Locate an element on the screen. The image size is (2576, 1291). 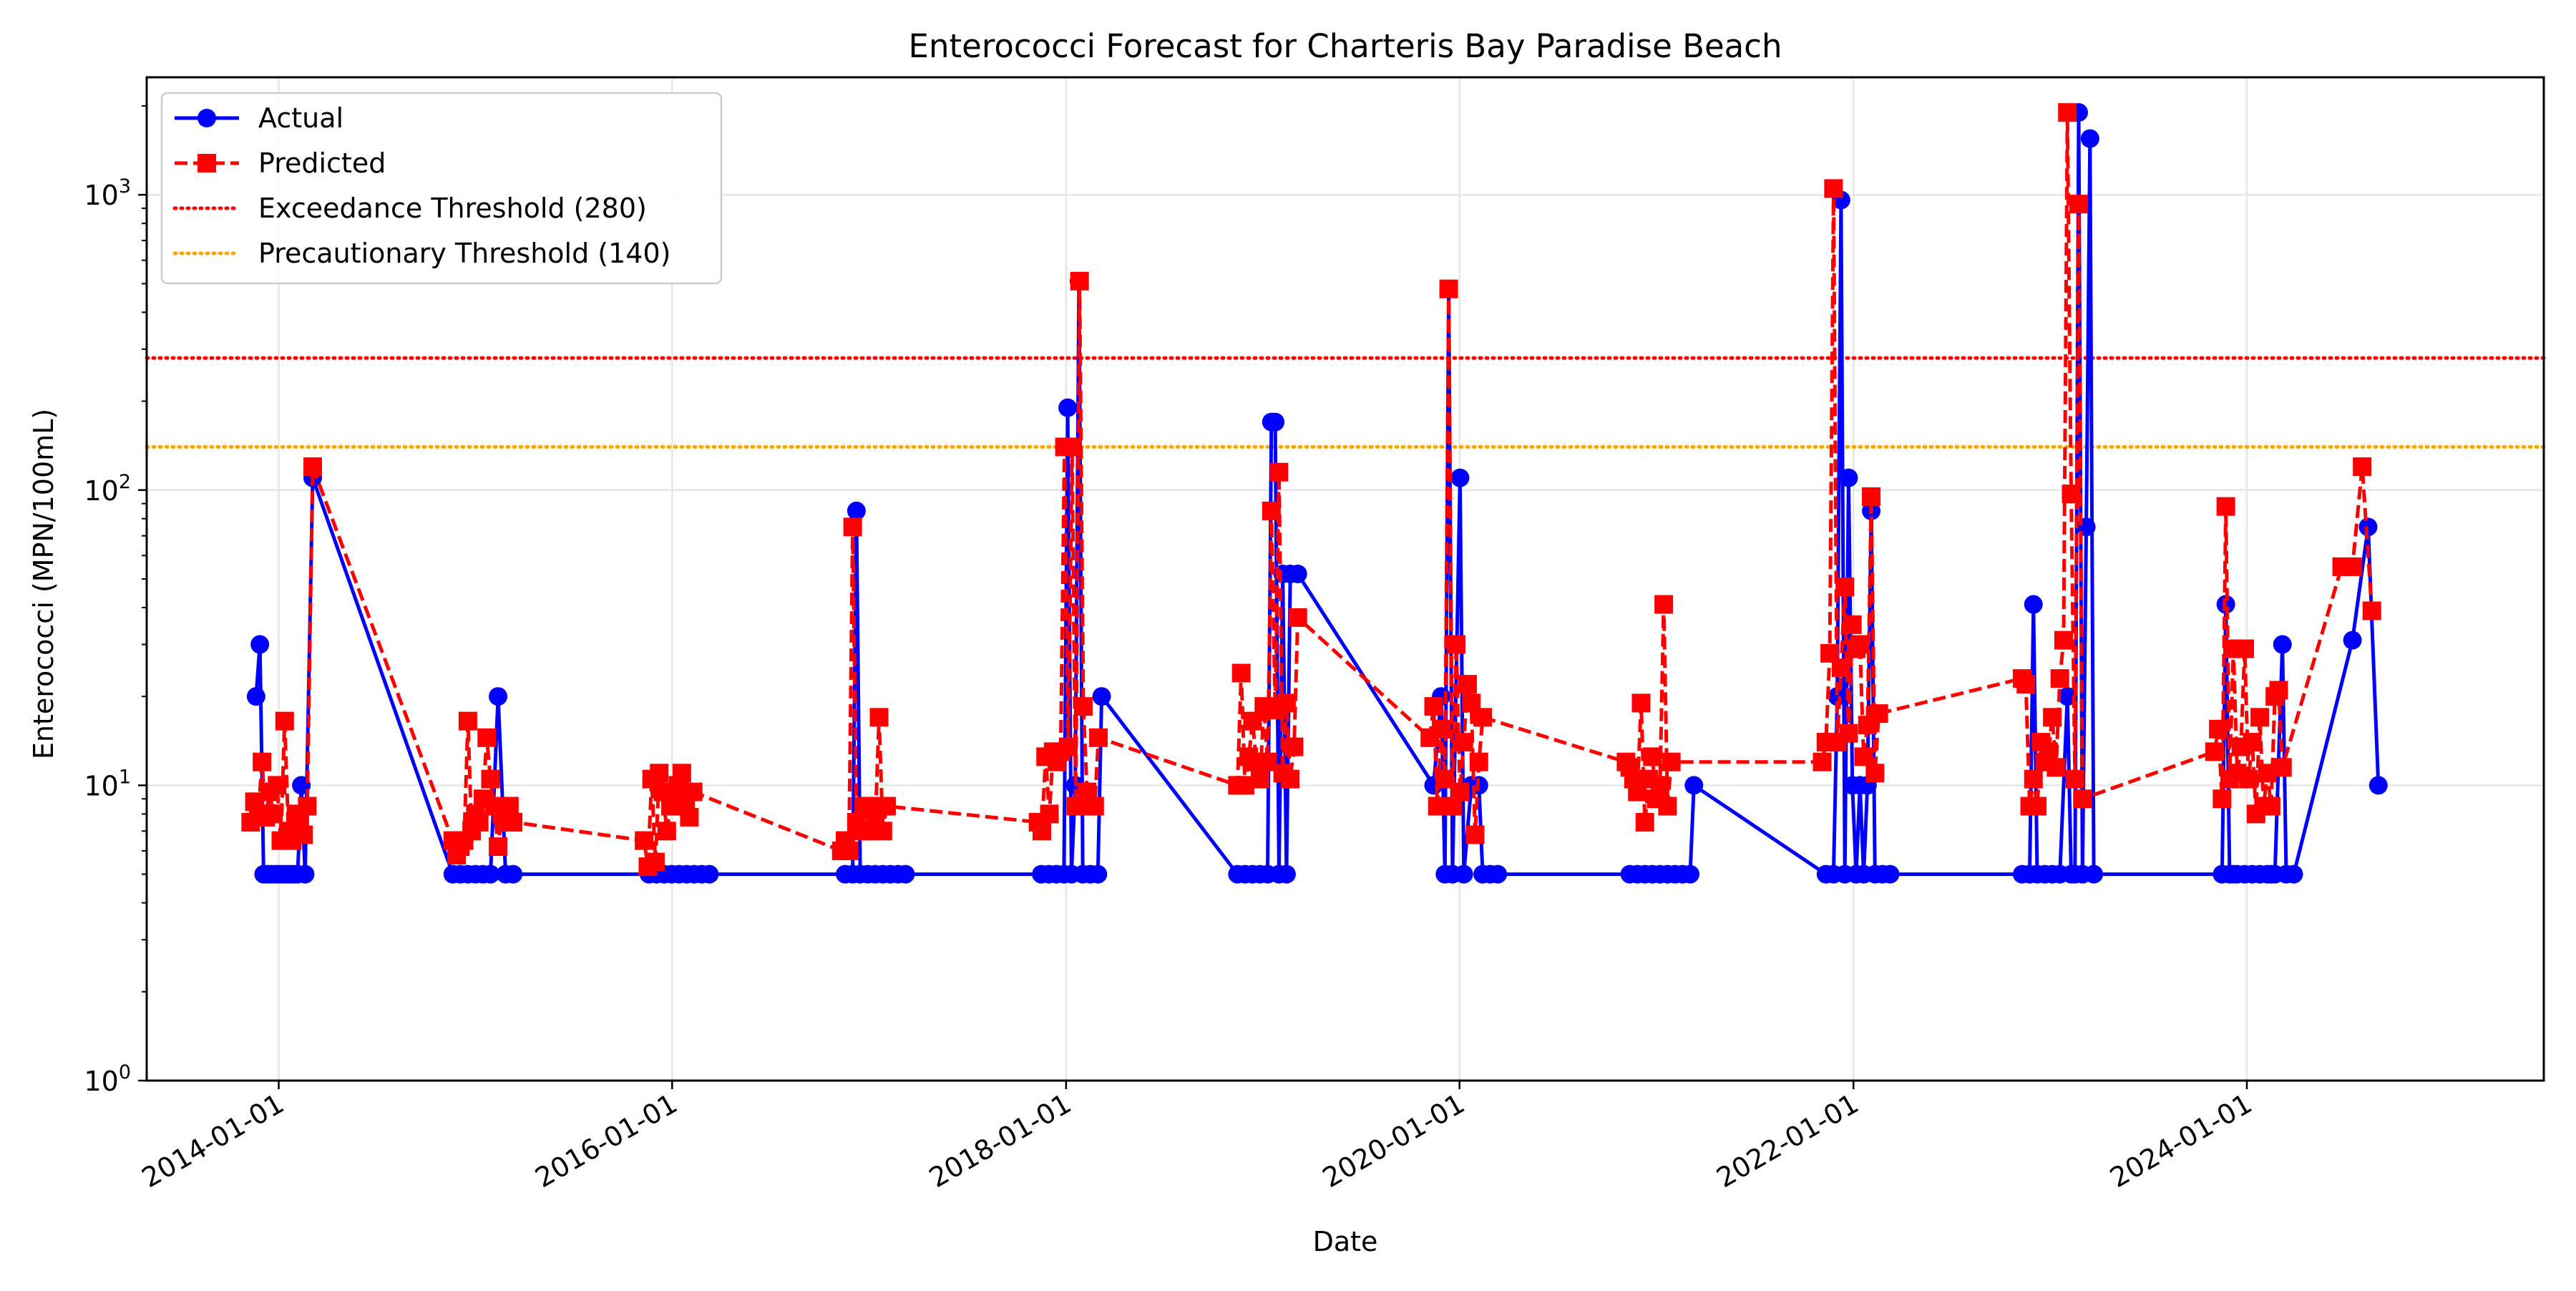
threshold-lines is located at coordinates (1345, 402).